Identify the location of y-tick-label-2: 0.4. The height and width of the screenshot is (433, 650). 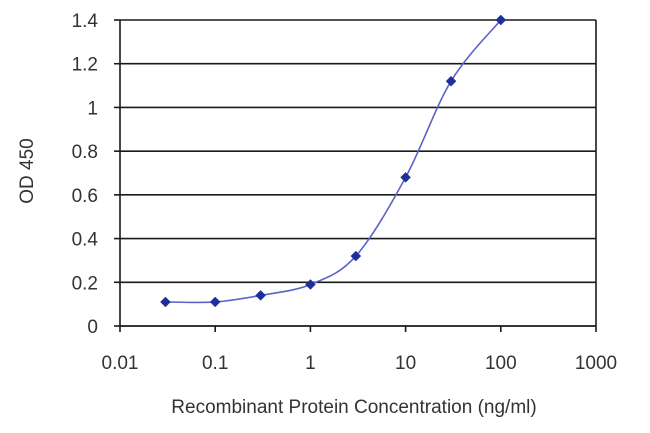
(85, 240).